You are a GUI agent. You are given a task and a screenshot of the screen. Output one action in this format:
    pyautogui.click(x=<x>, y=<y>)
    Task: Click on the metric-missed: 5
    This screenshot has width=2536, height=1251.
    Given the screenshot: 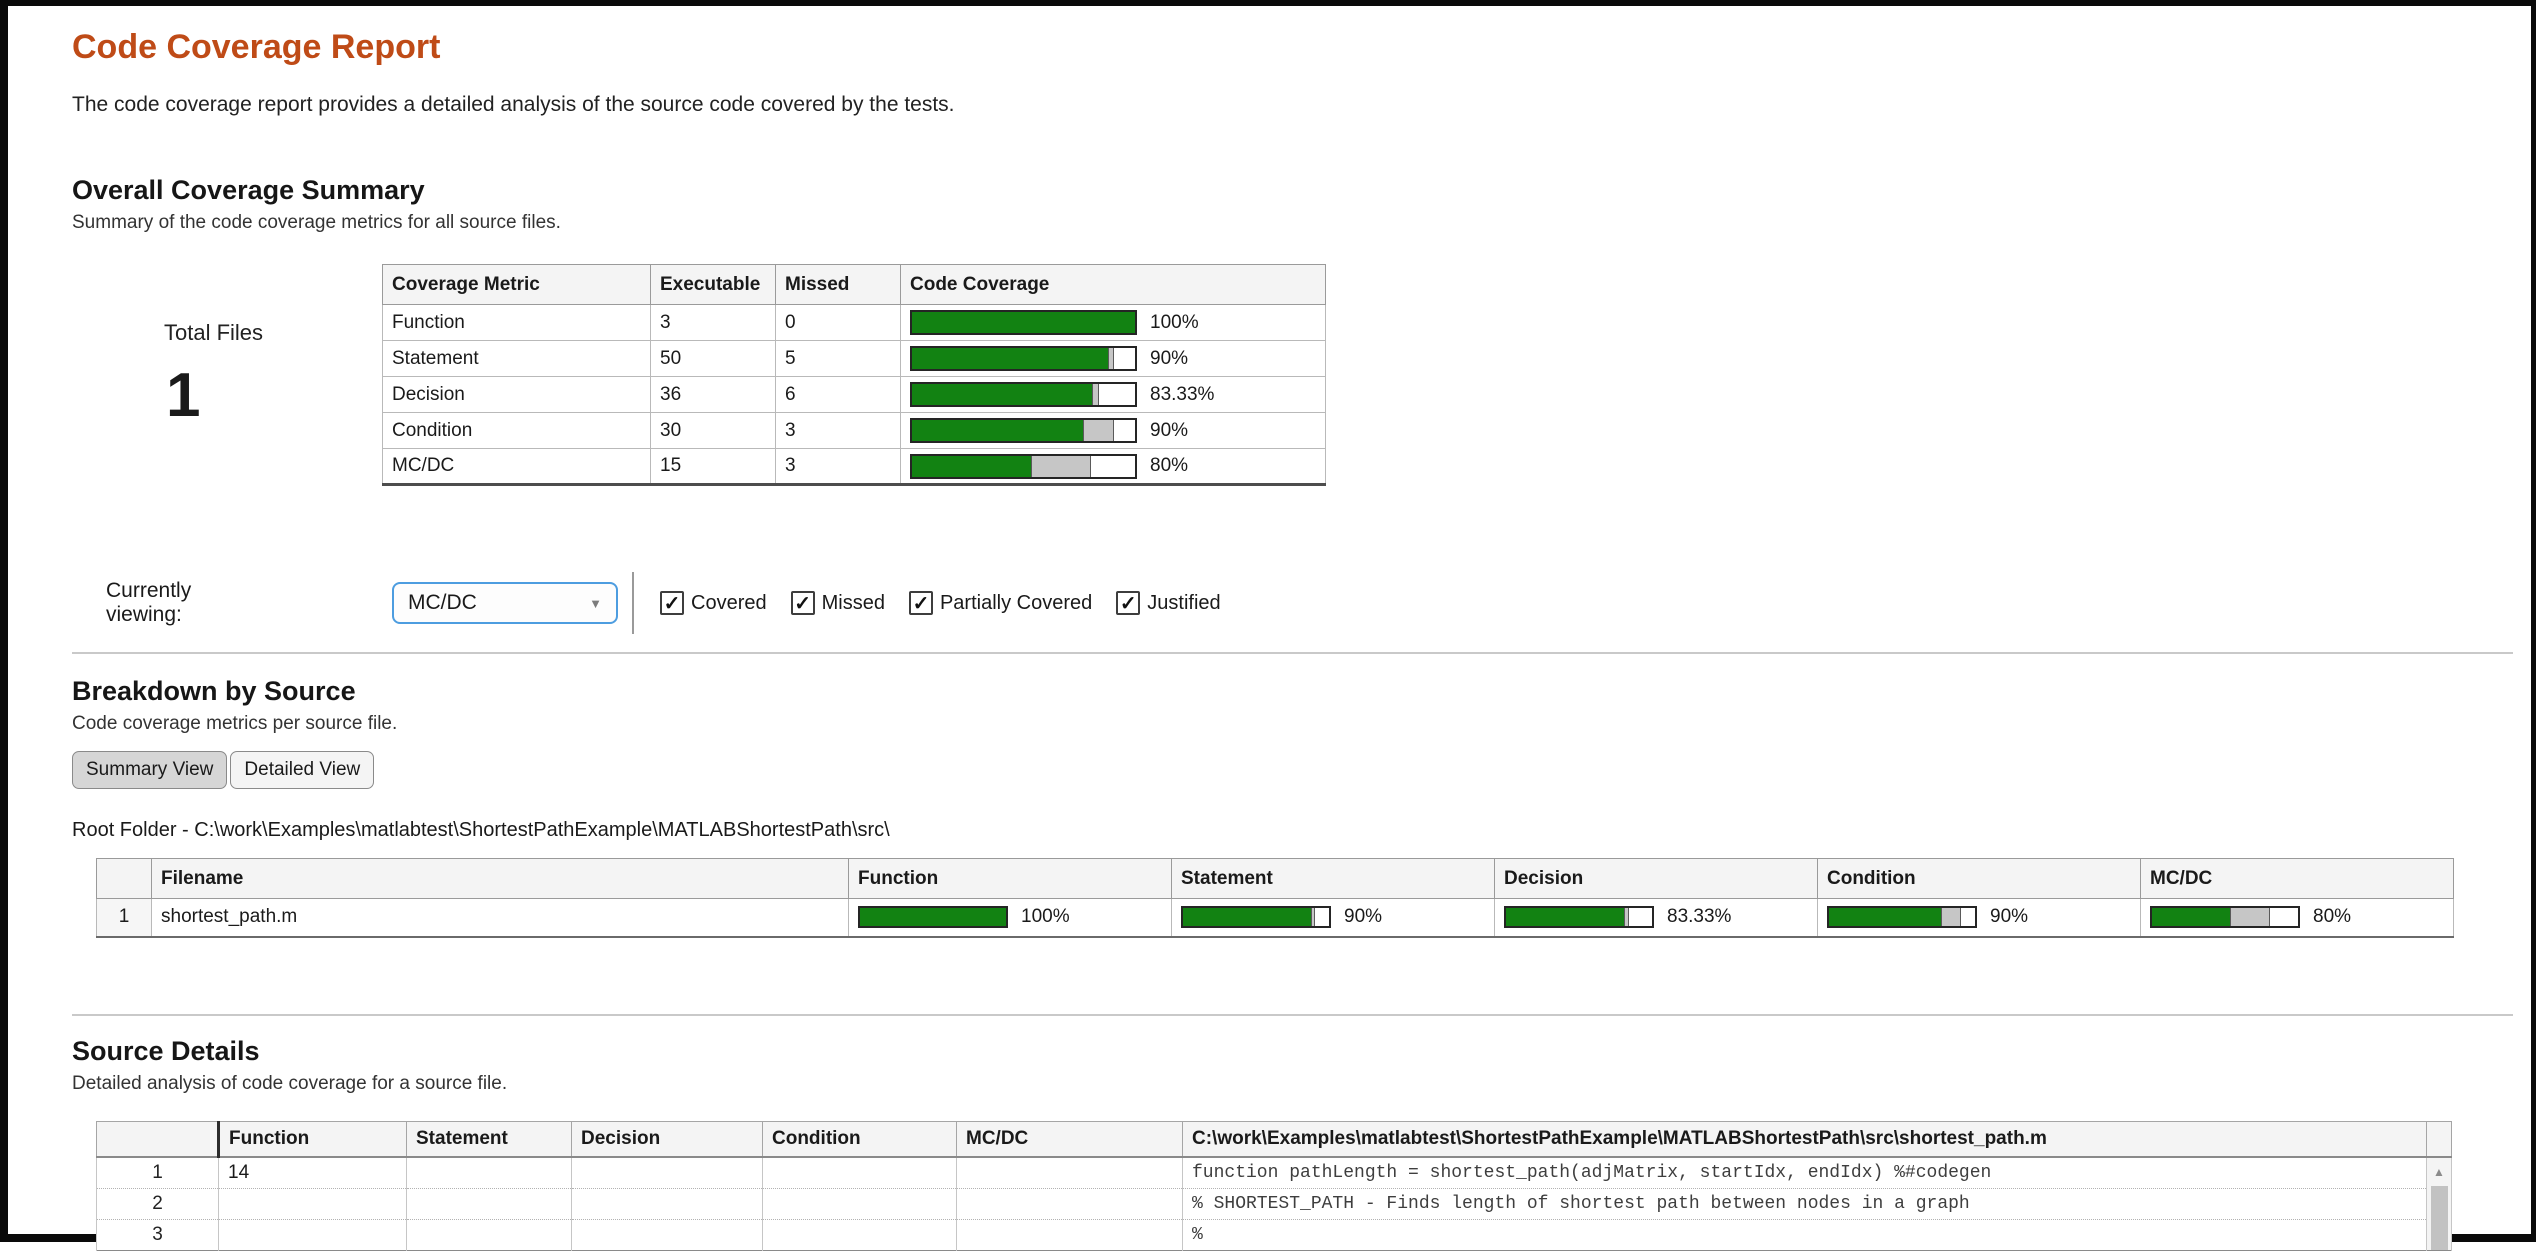 What is the action you would take?
    pyautogui.click(x=838, y=358)
    